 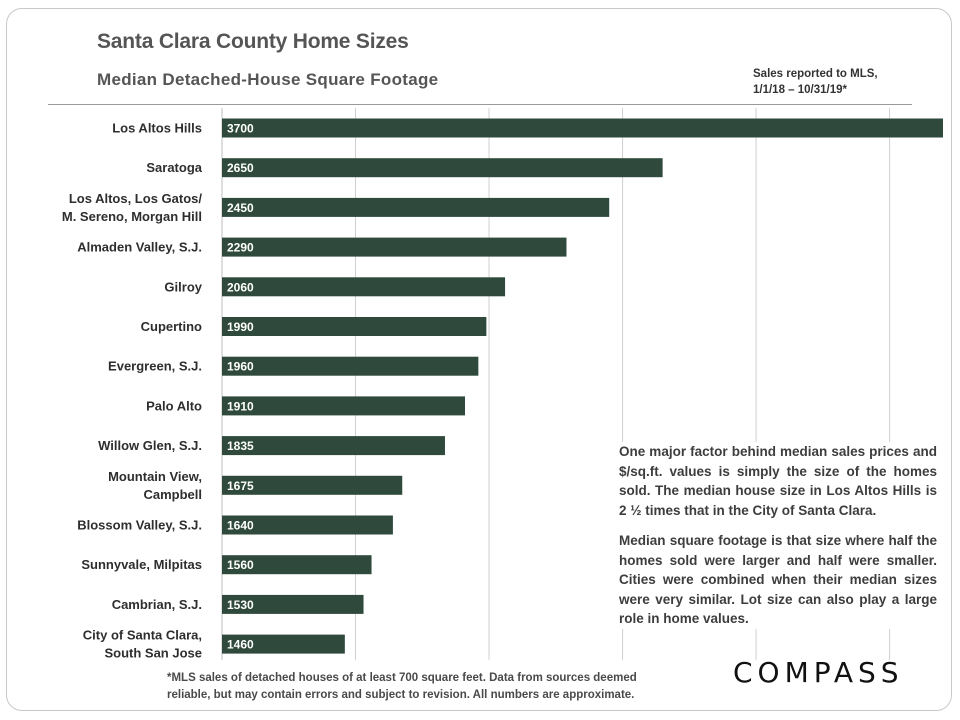 I want to click on category-label: Willow Glen, S.J., so click(x=150, y=445).